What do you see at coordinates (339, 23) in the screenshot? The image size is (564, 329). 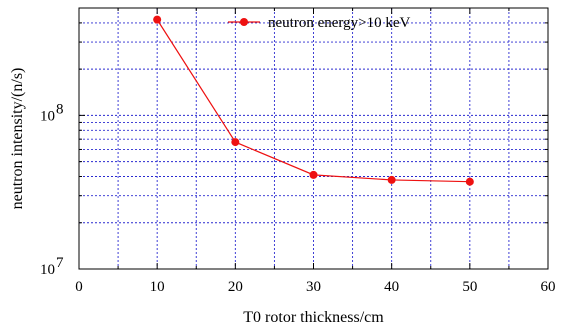 I see `legend-label: neutron energy>10 keV` at bounding box center [339, 23].